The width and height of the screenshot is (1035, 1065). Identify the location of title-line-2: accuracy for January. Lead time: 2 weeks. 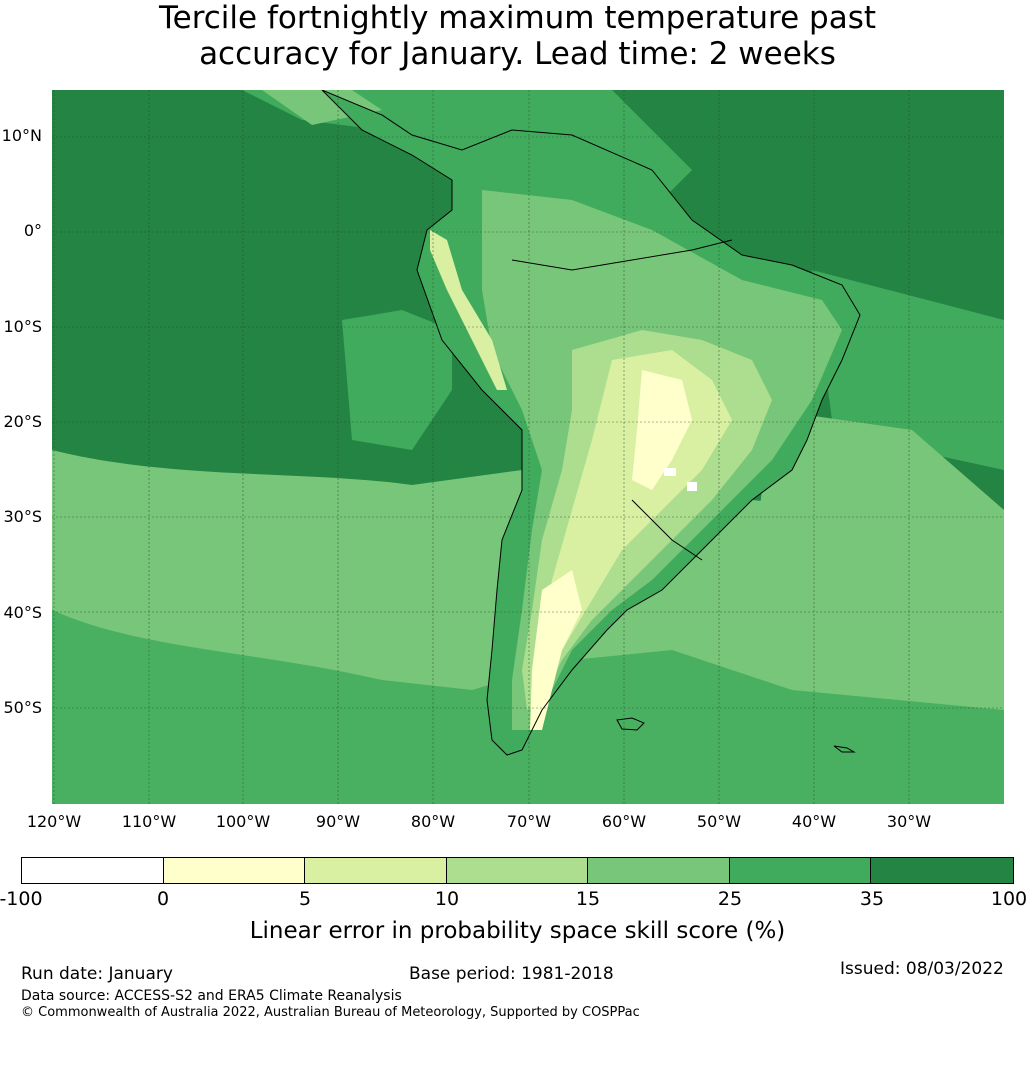
(517, 54).